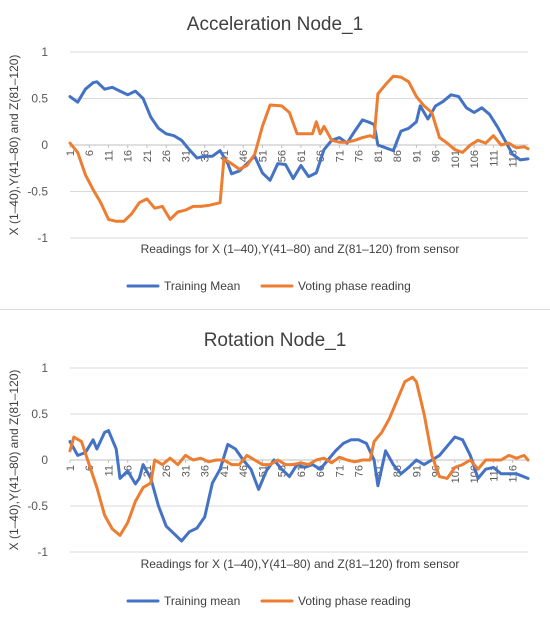 The image size is (550, 626). I want to click on x-tick-label: 51, so click(263, 156).